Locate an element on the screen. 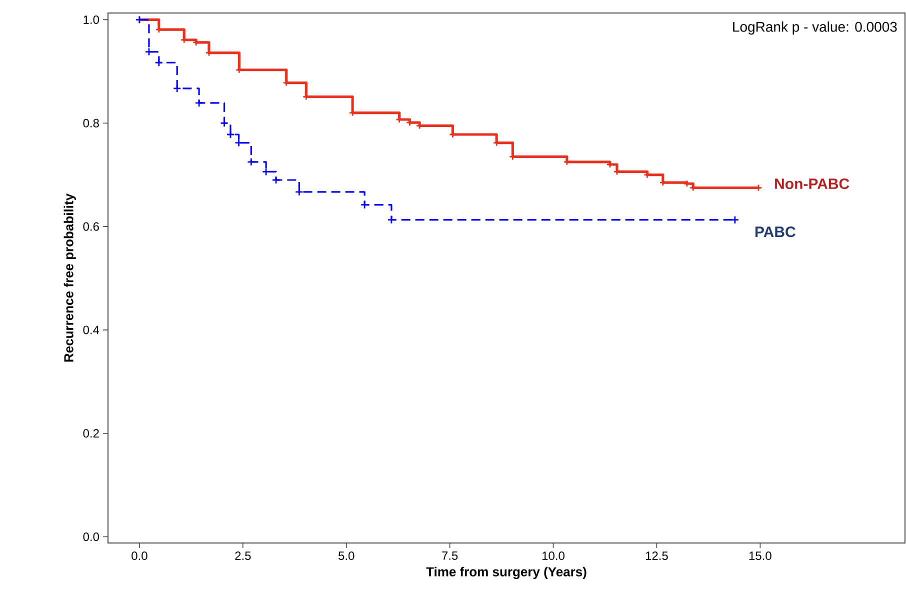  series-label: PABC is located at coordinates (775, 232).